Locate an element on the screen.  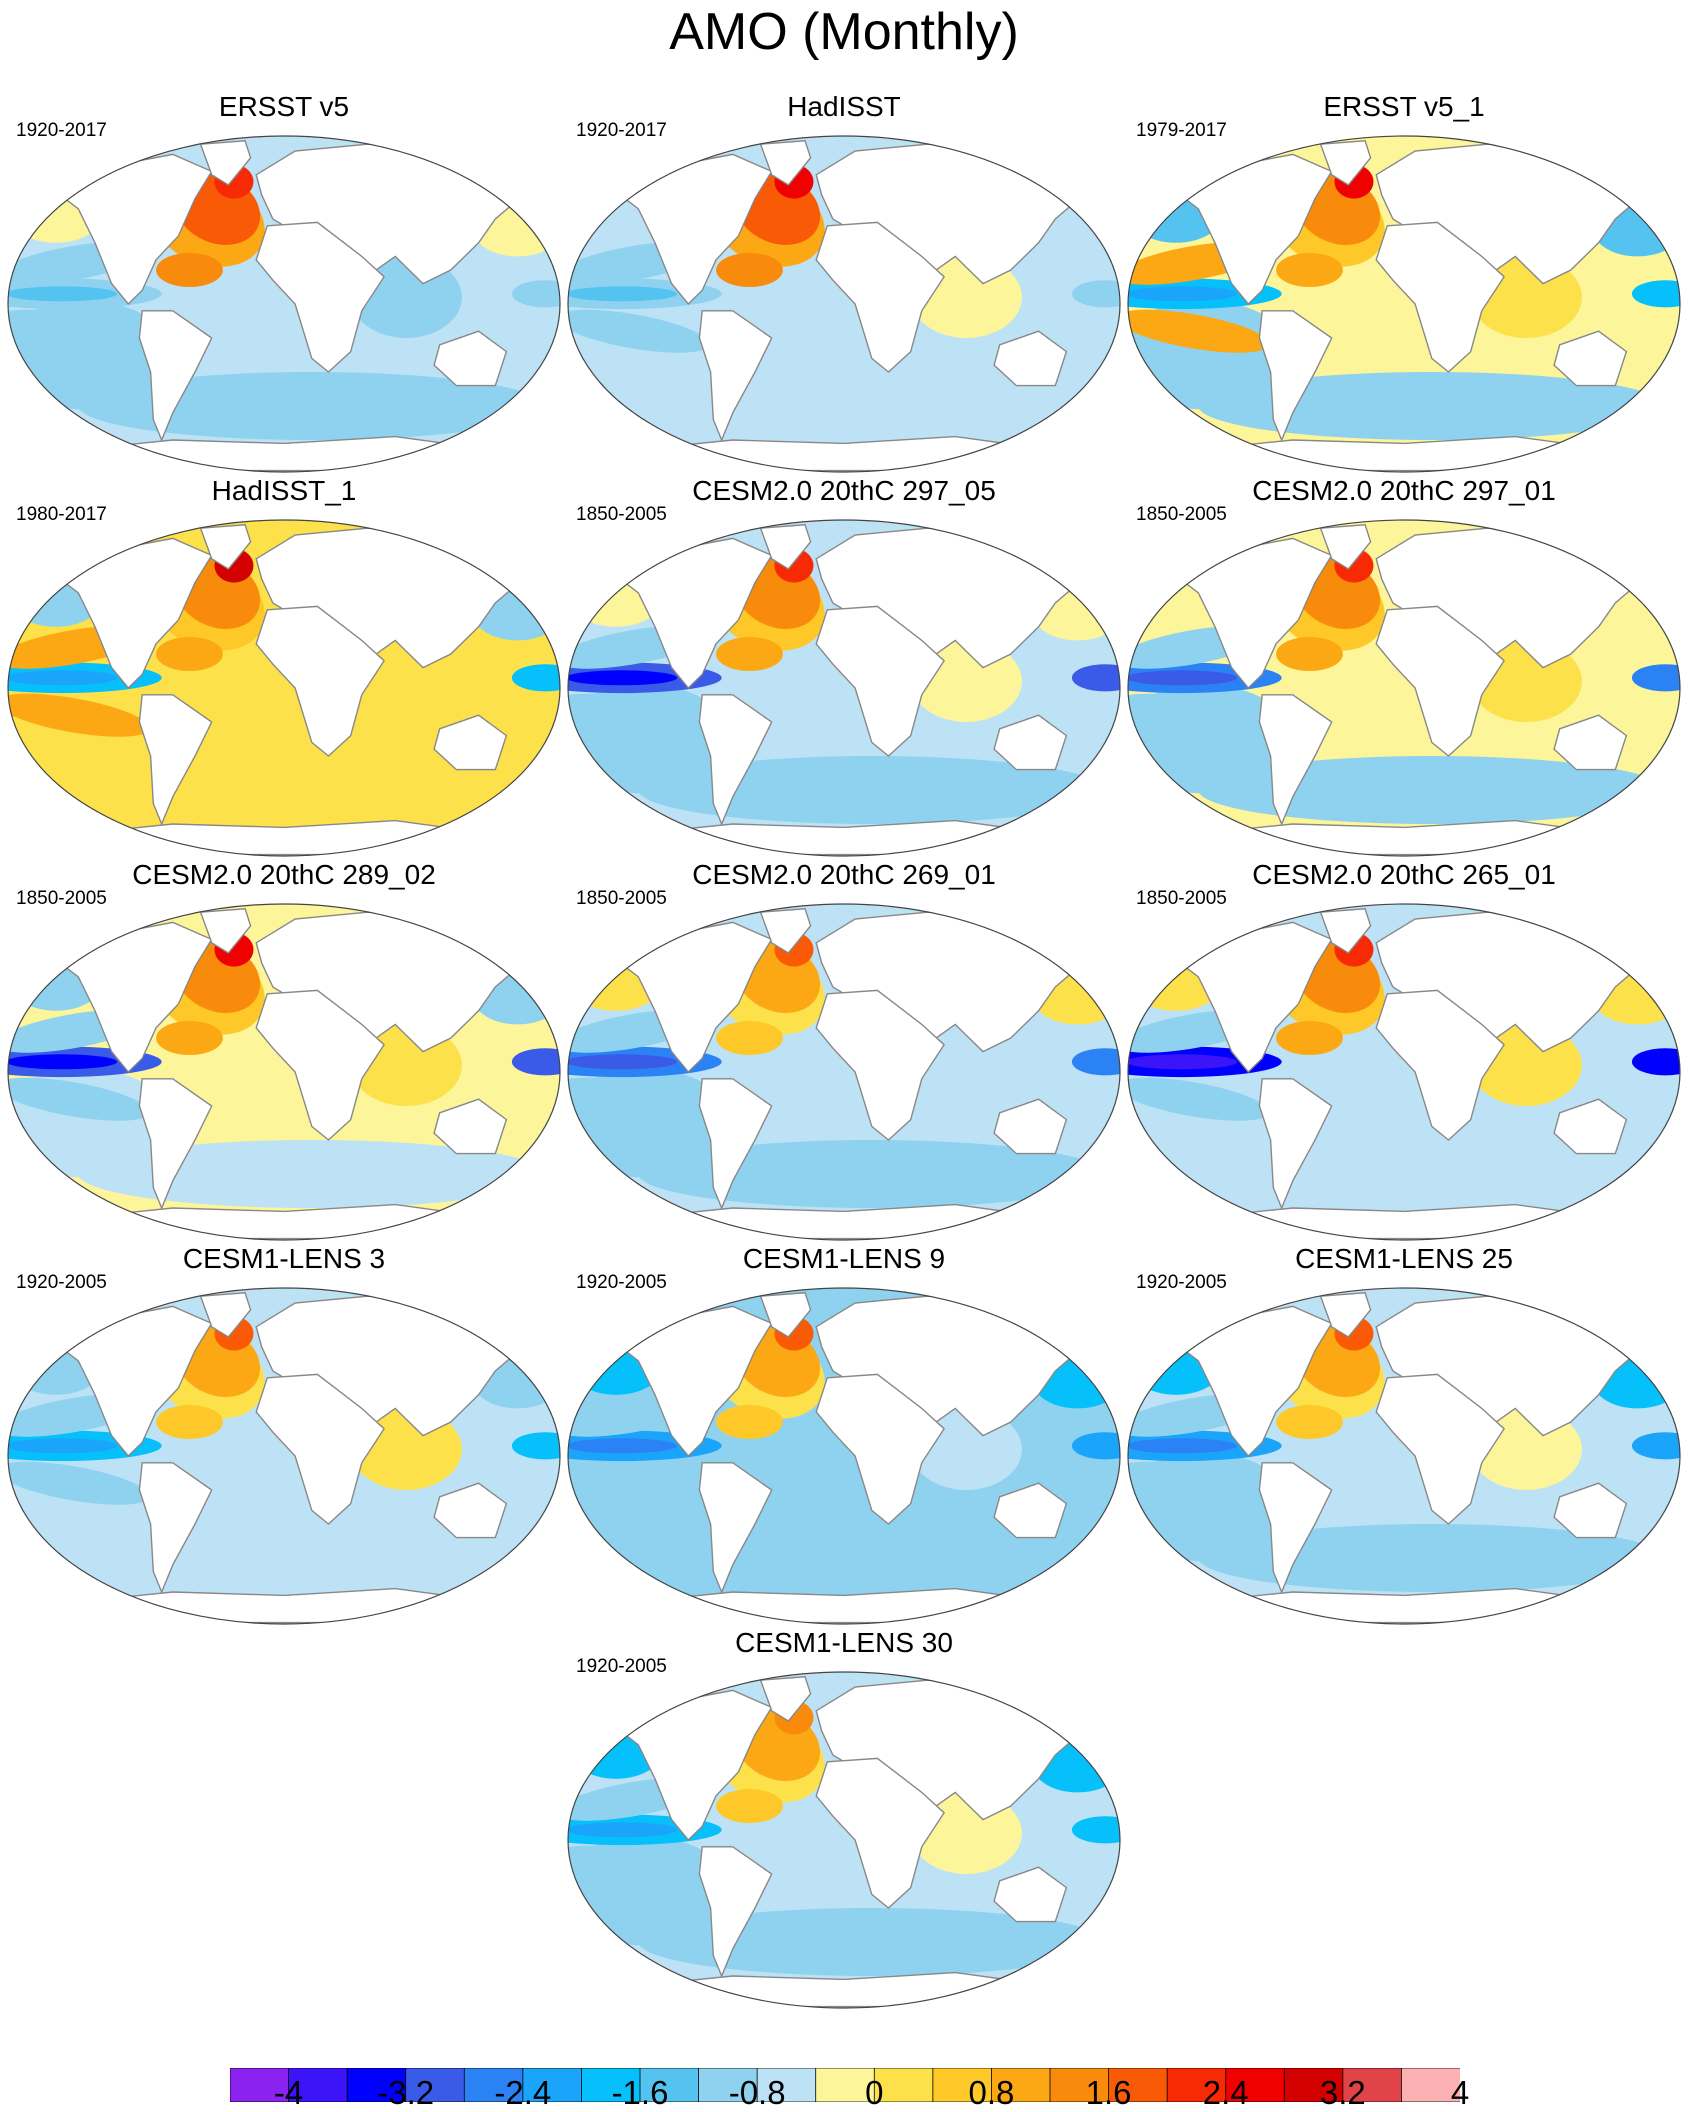
map-panel: CESM1-LENS 30 1920-2005 is located at coordinates (844, 1818).